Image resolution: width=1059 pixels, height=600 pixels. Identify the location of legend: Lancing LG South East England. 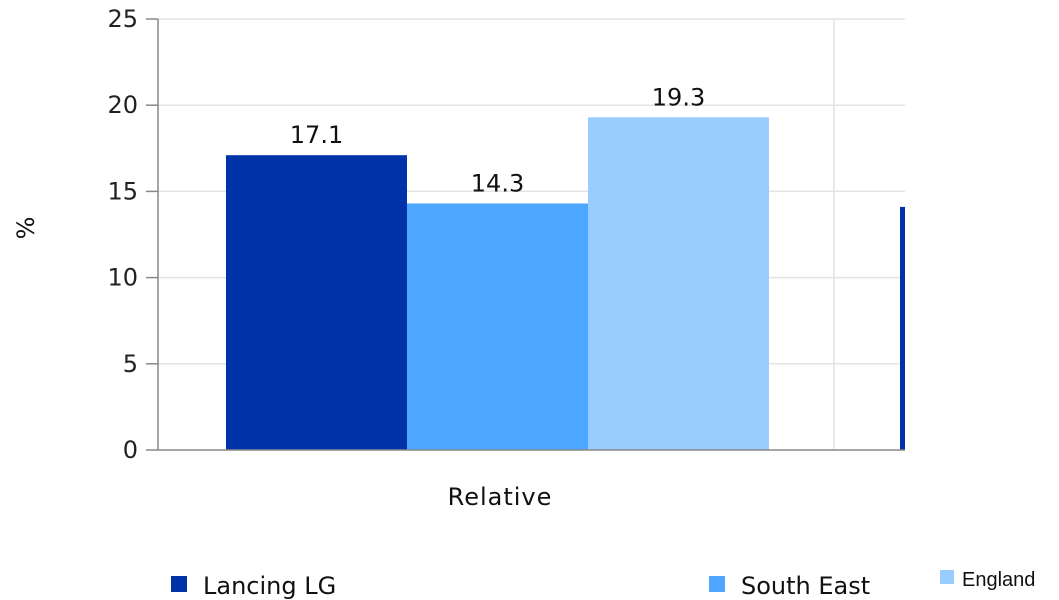
(603, 584).